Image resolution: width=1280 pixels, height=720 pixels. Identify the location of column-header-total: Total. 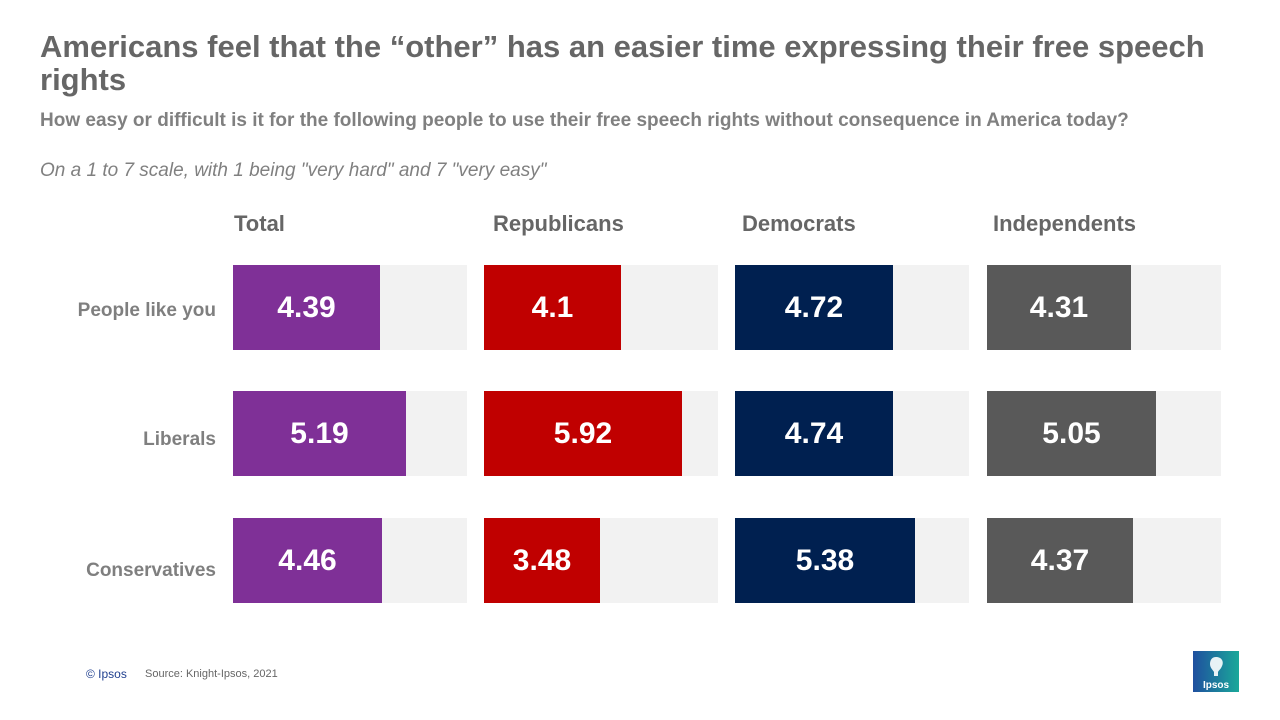
(259, 223).